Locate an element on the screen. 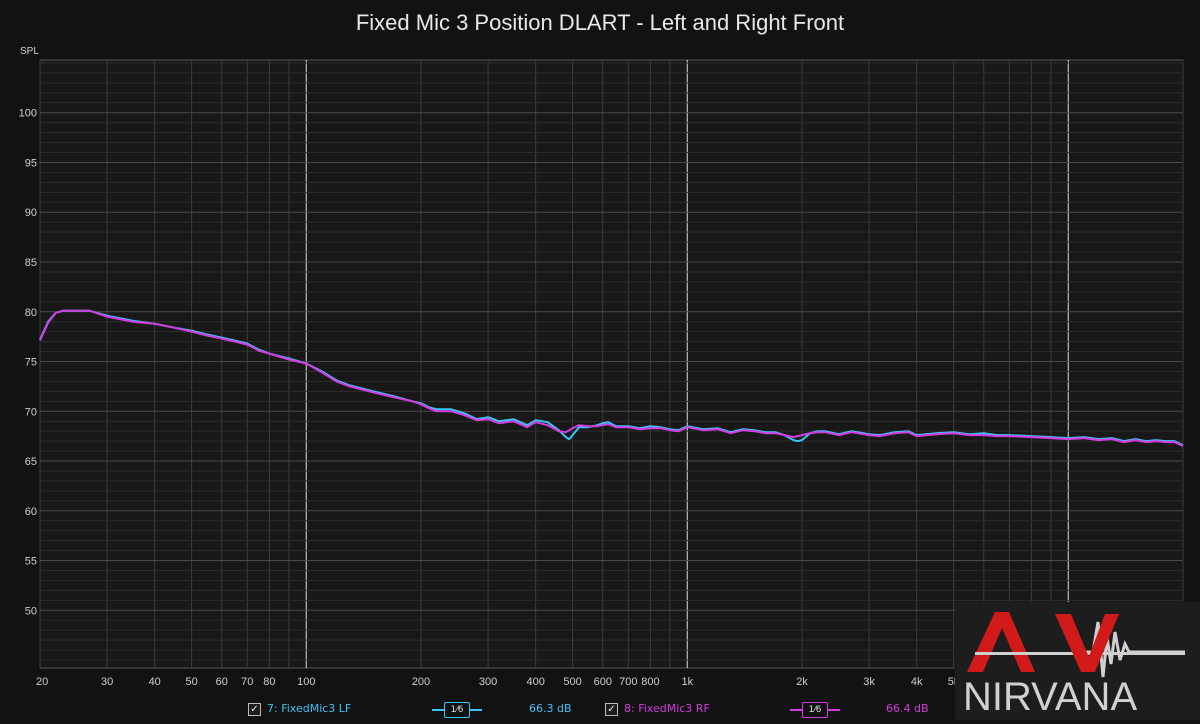 The height and width of the screenshot is (724, 1200). level-readout-rf: 66.4 dB is located at coordinates (907, 708).